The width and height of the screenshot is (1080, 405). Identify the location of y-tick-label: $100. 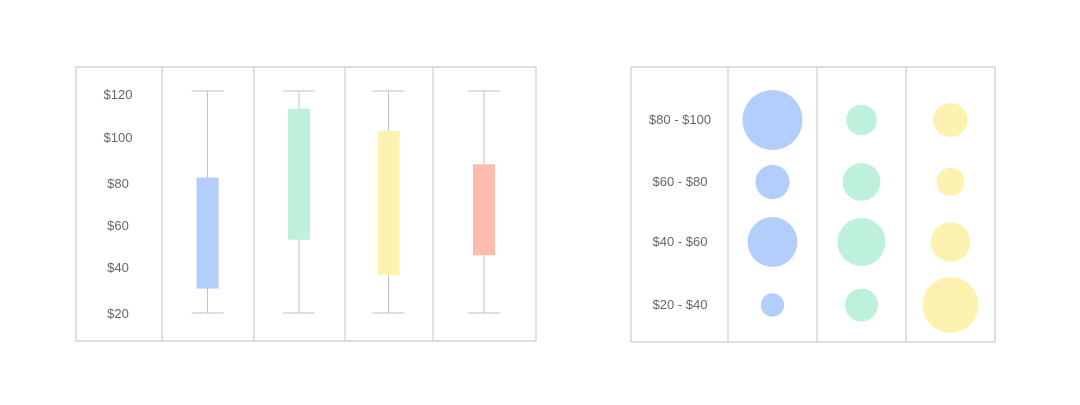
(118, 137).